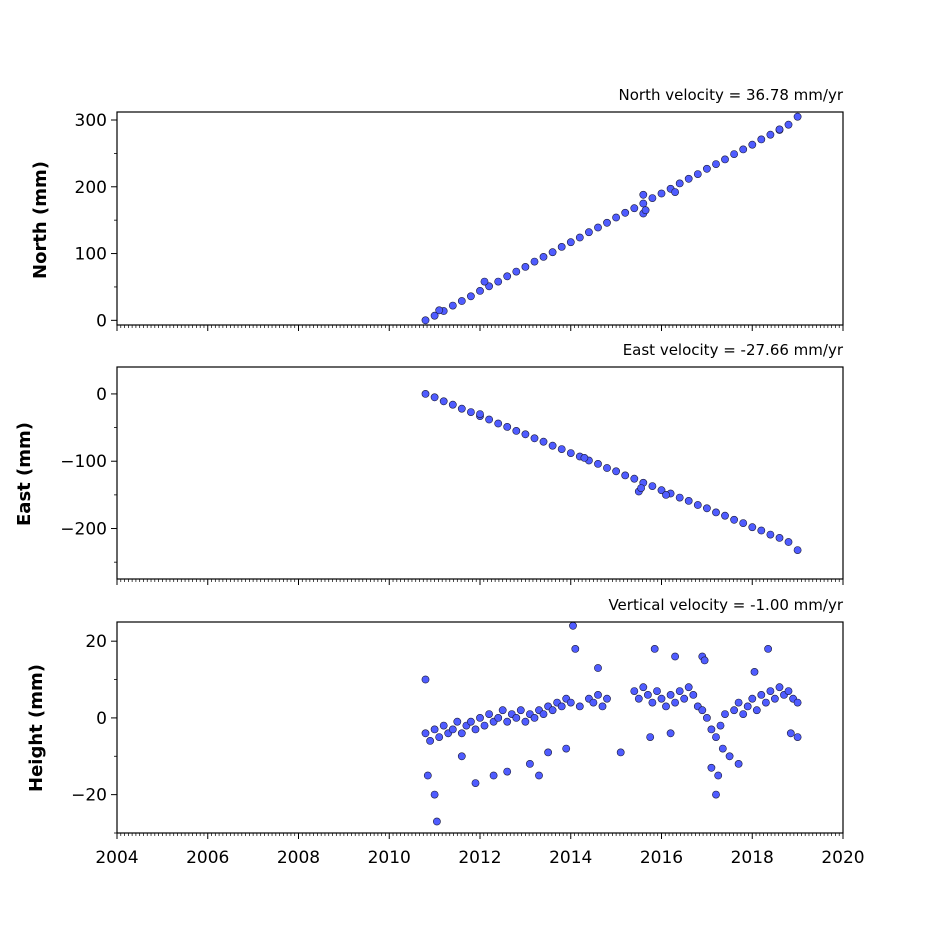  What do you see at coordinates (733, 350) in the screenshot?
I see `east-velocity-title: East velocity = -27.66 mm/yr` at bounding box center [733, 350].